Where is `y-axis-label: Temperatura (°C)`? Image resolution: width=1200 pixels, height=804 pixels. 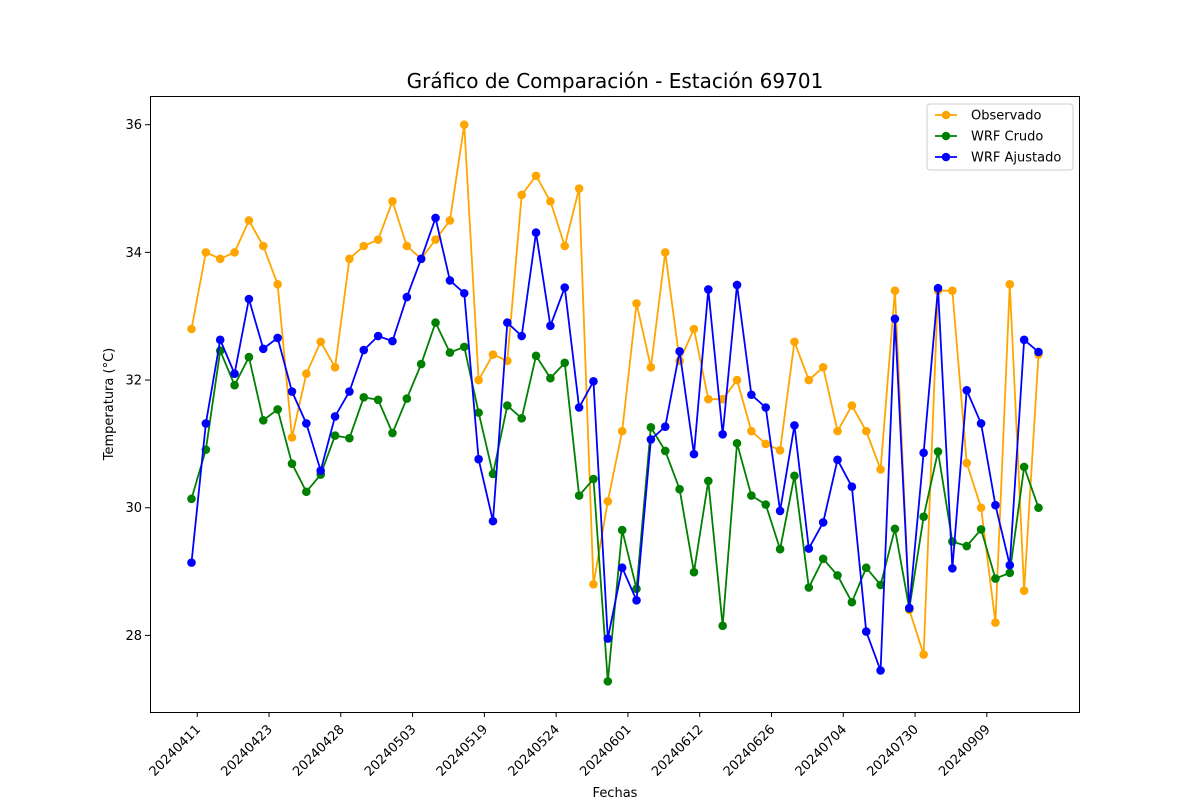
y-axis-label: Temperatura (°C) is located at coordinates (109, 404).